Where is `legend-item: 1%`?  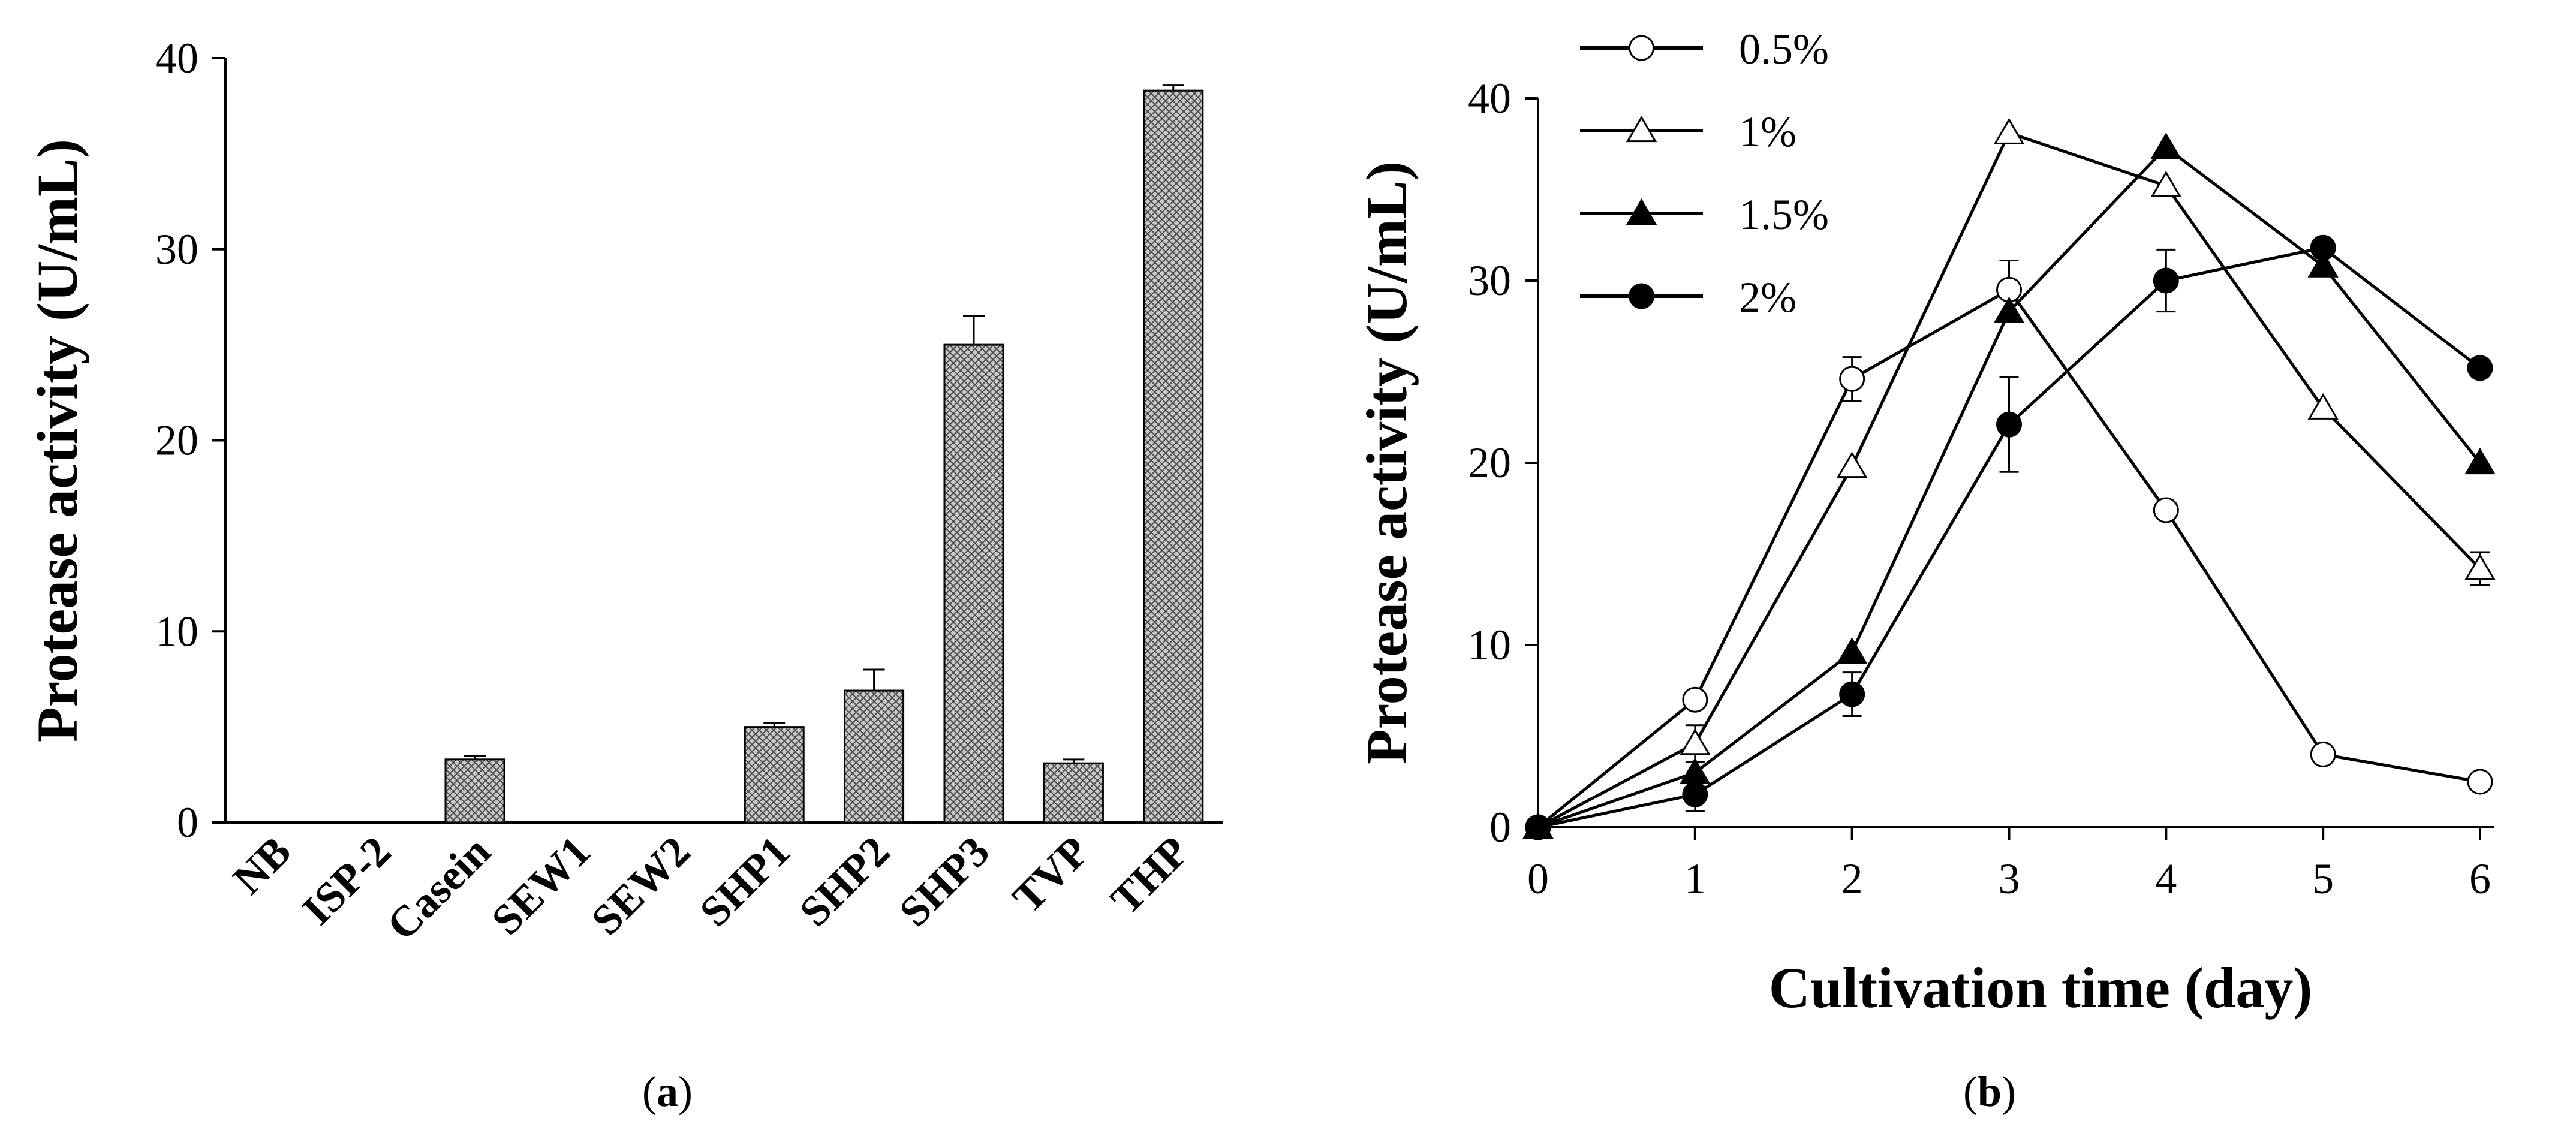 legend-item: 1% is located at coordinates (1688, 132).